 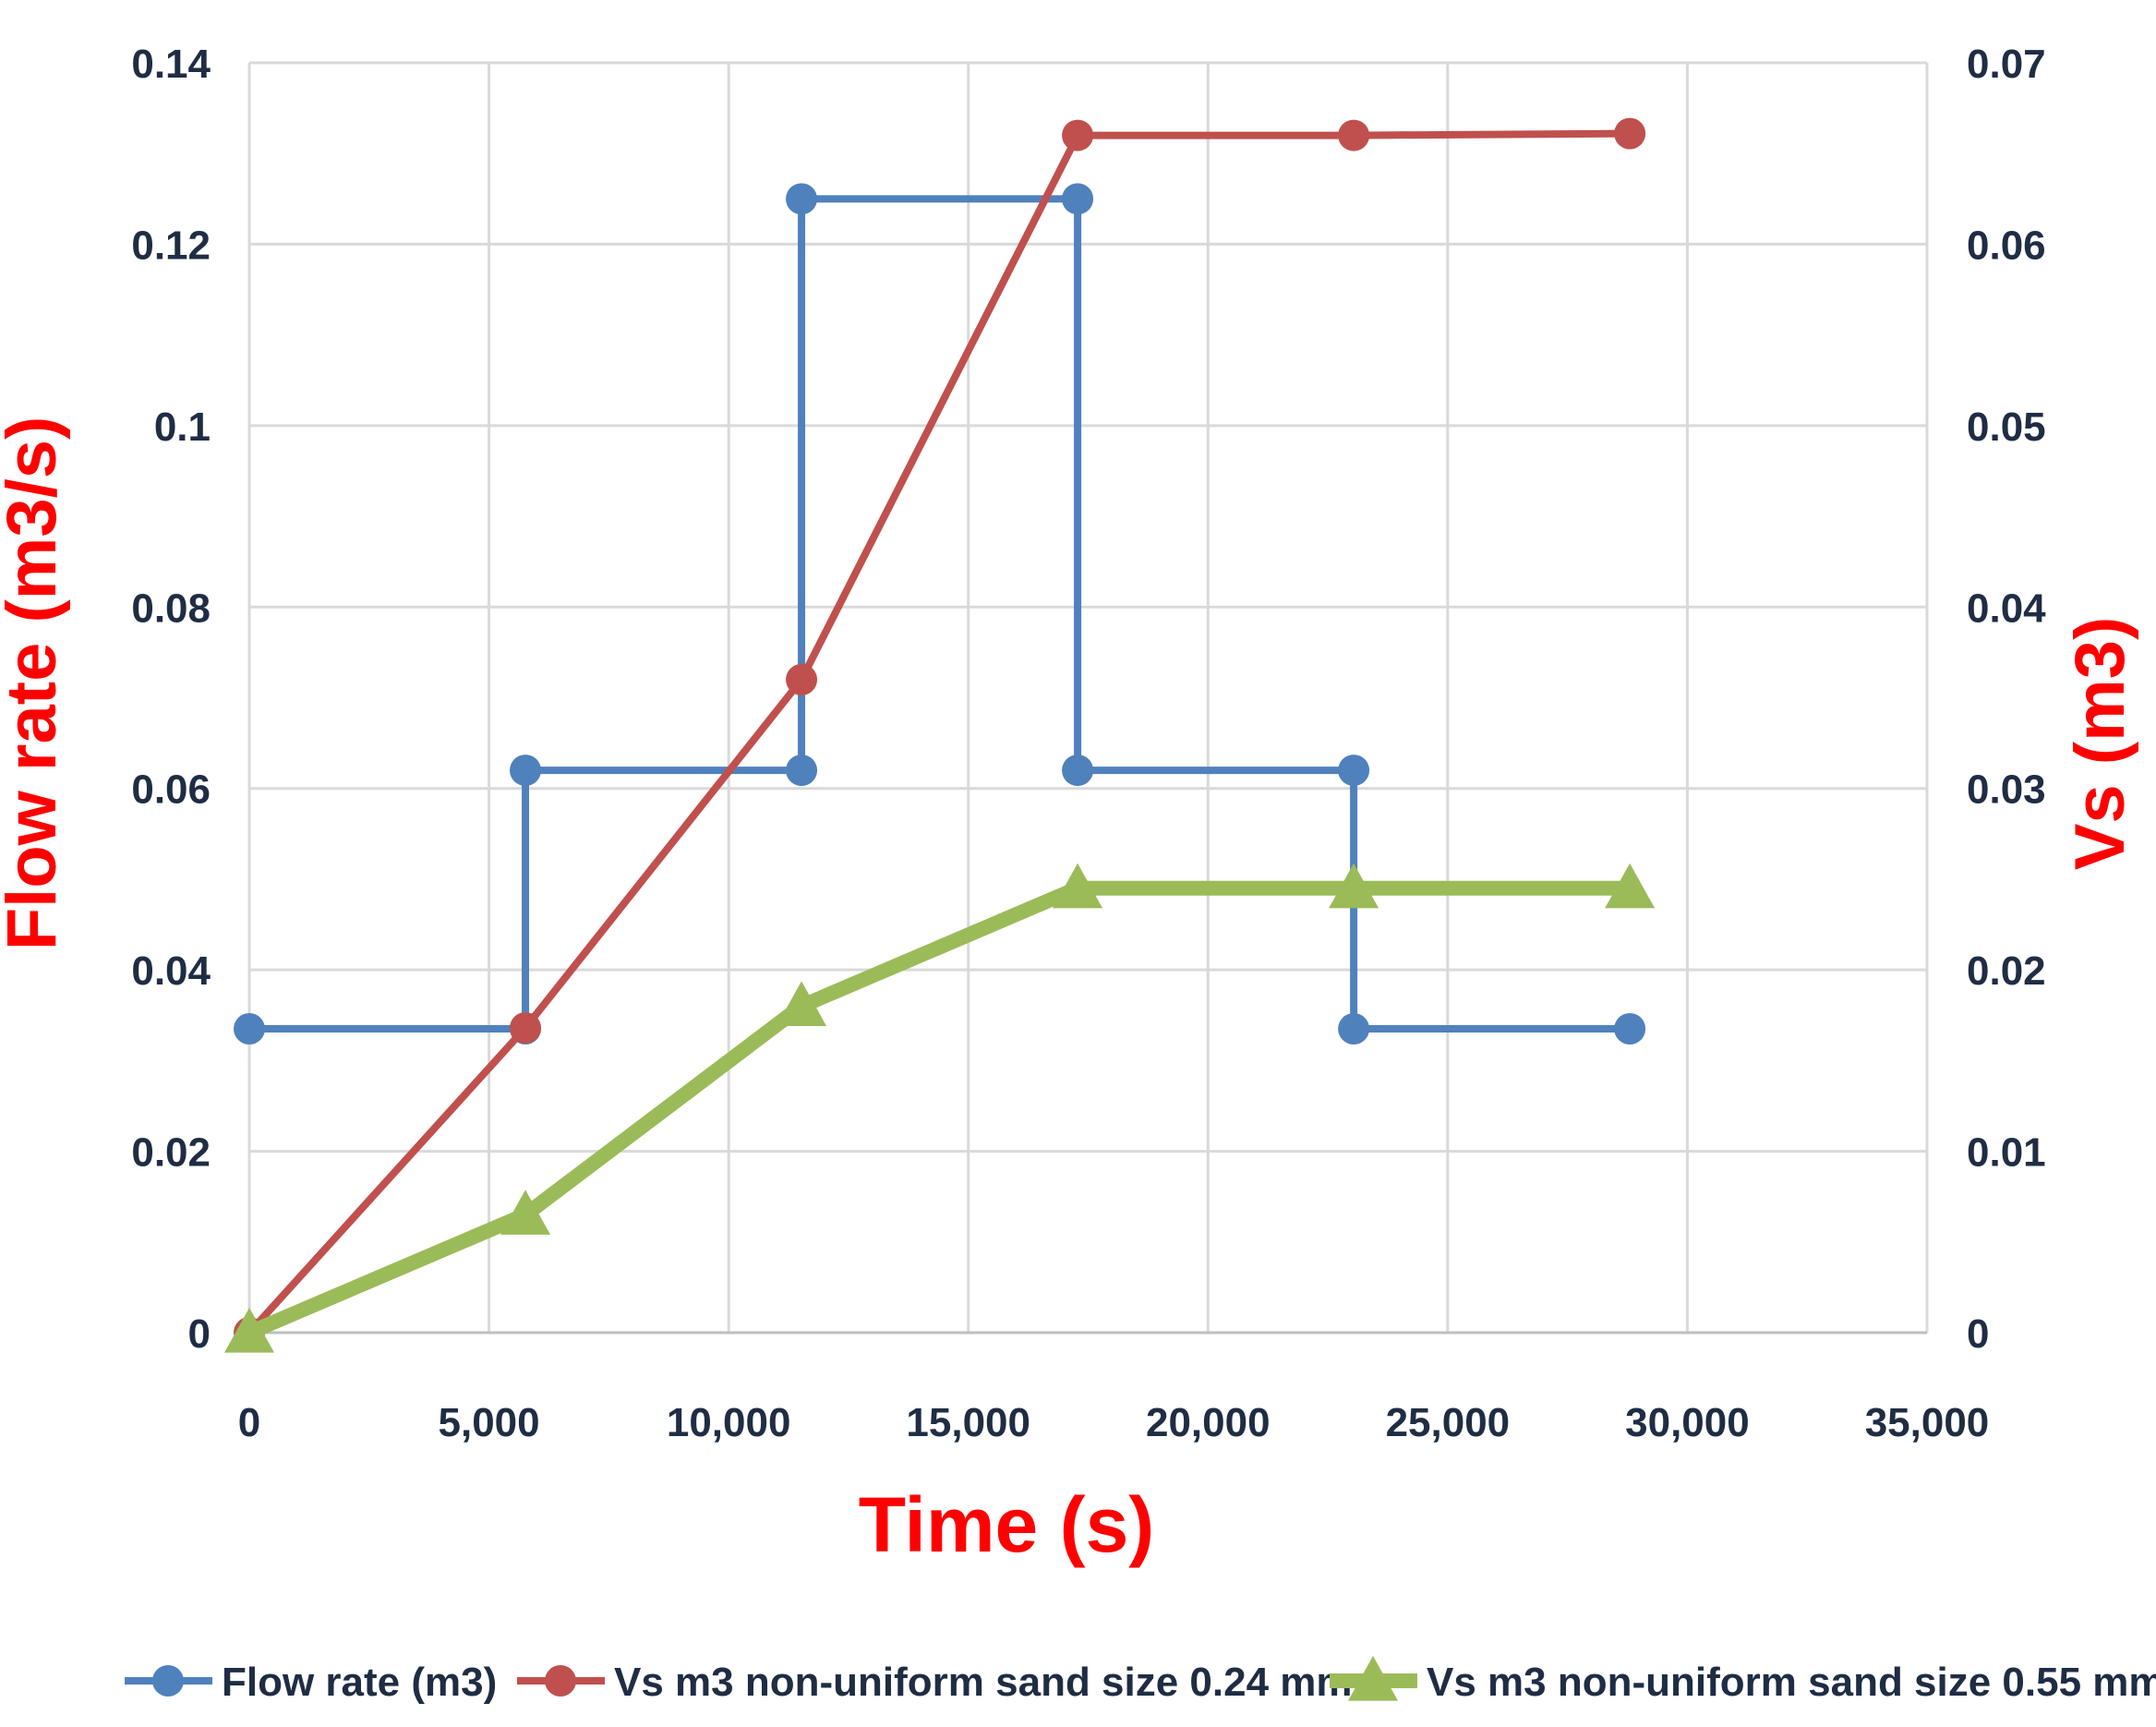 What do you see at coordinates (968, 1423) in the screenshot?
I see `x-tick-label: 15,000` at bounding box center [968, 1423].